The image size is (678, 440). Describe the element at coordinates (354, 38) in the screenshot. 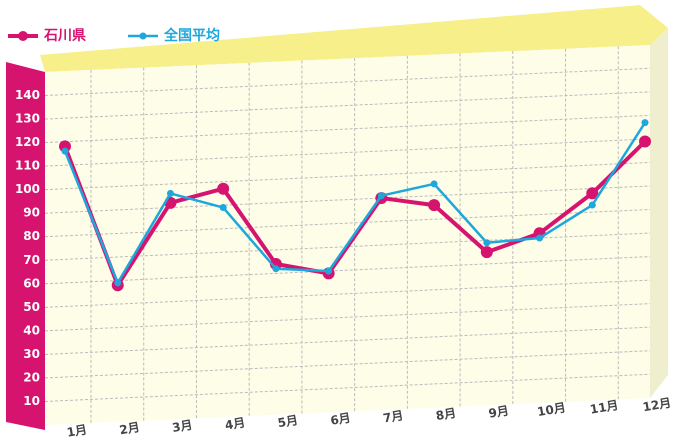

I see `panel-top` at that location.